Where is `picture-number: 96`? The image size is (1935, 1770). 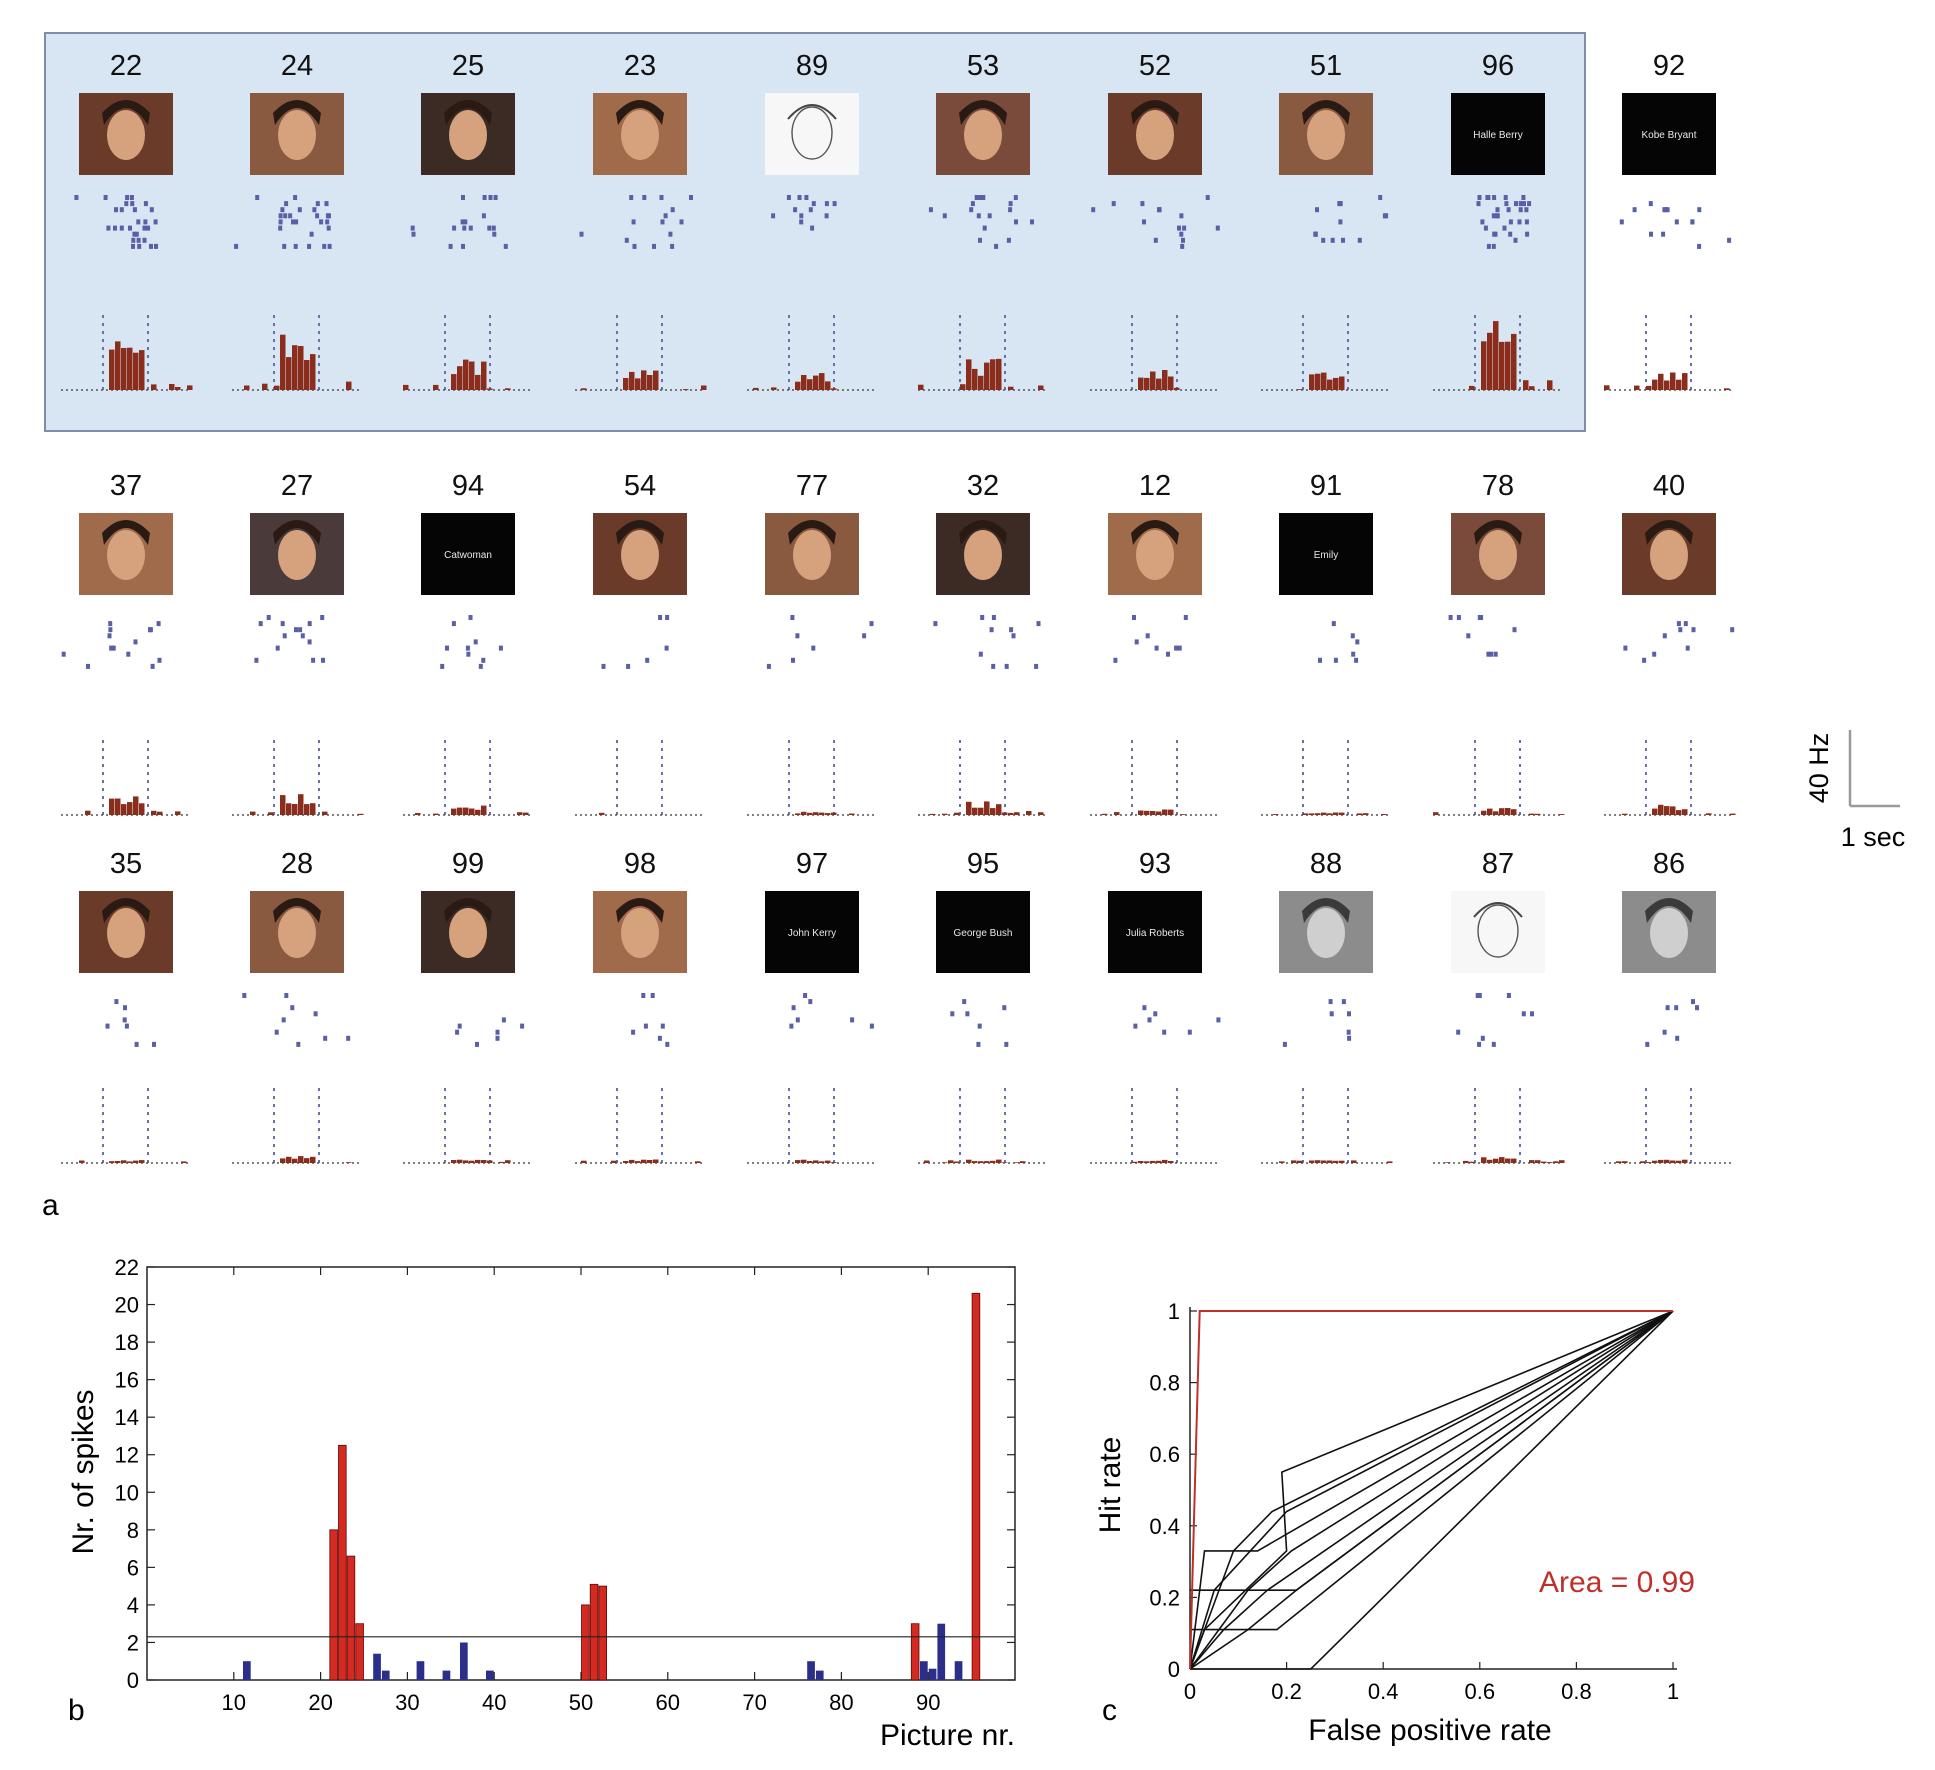
picture-number: 96 is located at coordinates (1498, 66).